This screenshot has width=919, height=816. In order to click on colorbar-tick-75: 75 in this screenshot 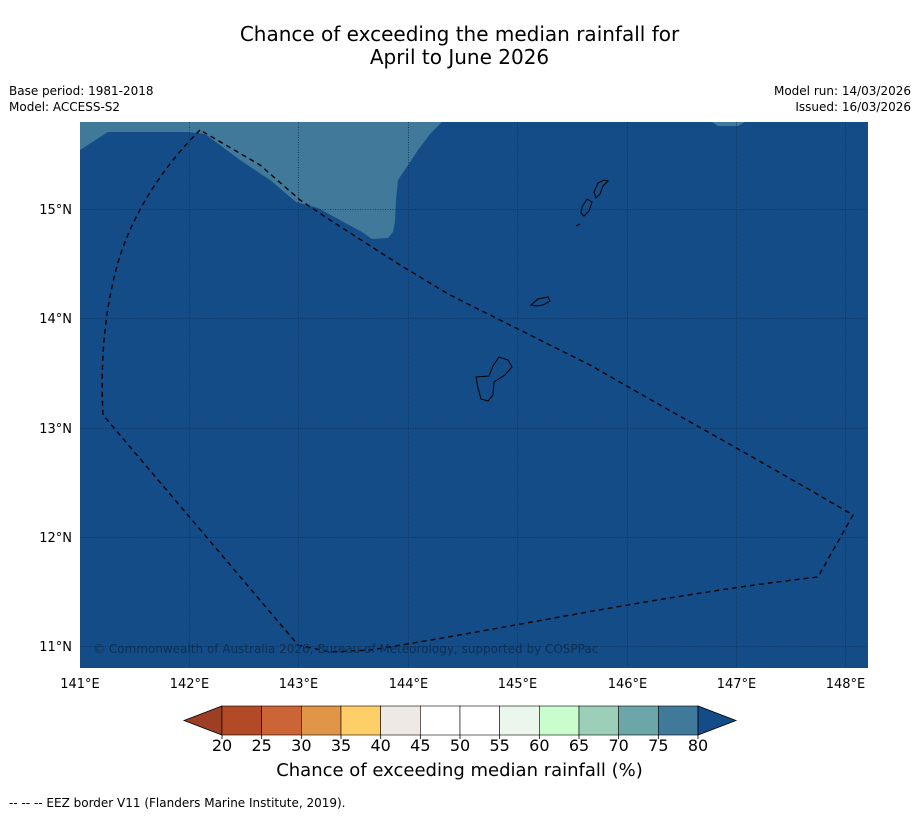, I will do `click(658, 745)`.